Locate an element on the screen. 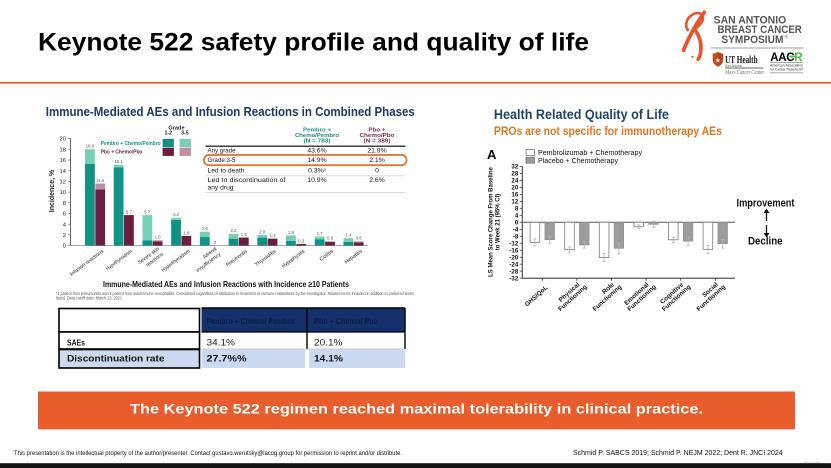 The image size is (831, 468). svg-text: SAEs is located at coordinates (76, 342).